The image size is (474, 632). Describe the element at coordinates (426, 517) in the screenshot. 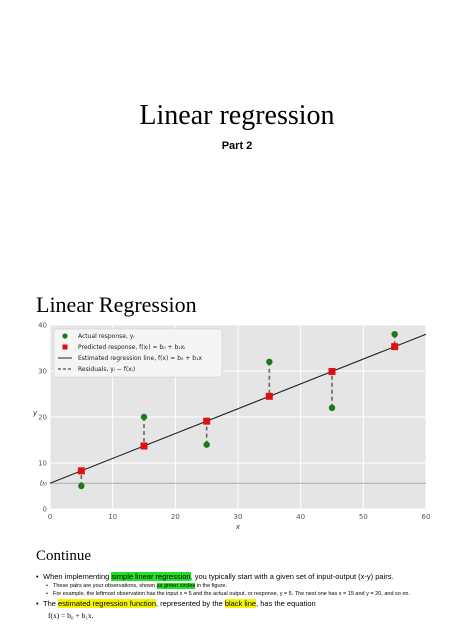

I see `x-tick-label: 60` at that location.